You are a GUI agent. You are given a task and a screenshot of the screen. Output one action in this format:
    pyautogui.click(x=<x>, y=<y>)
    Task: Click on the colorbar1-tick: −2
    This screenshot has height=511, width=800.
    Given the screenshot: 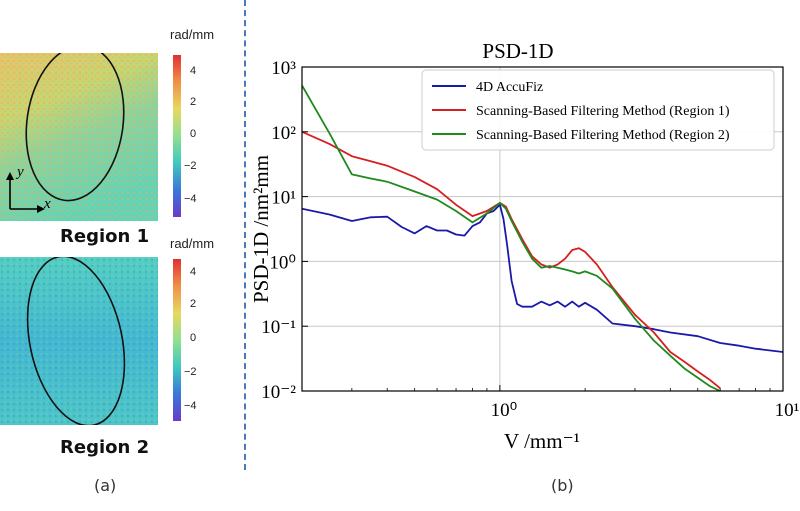 What is the action you would take?
    pyautogui.click(x=190, y=166)
    